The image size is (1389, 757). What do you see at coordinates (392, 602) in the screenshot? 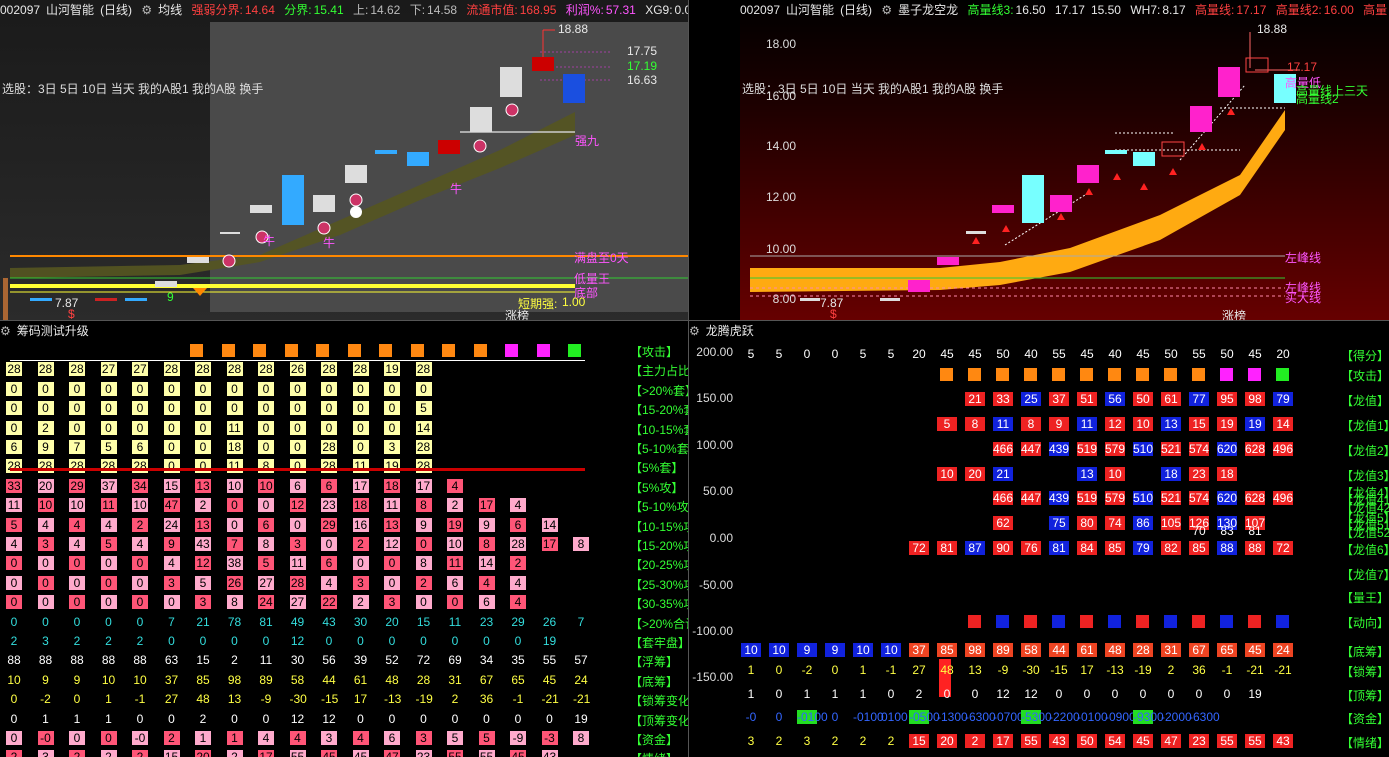
I see `chip-cell: 3` at bounding box center [392, 602].